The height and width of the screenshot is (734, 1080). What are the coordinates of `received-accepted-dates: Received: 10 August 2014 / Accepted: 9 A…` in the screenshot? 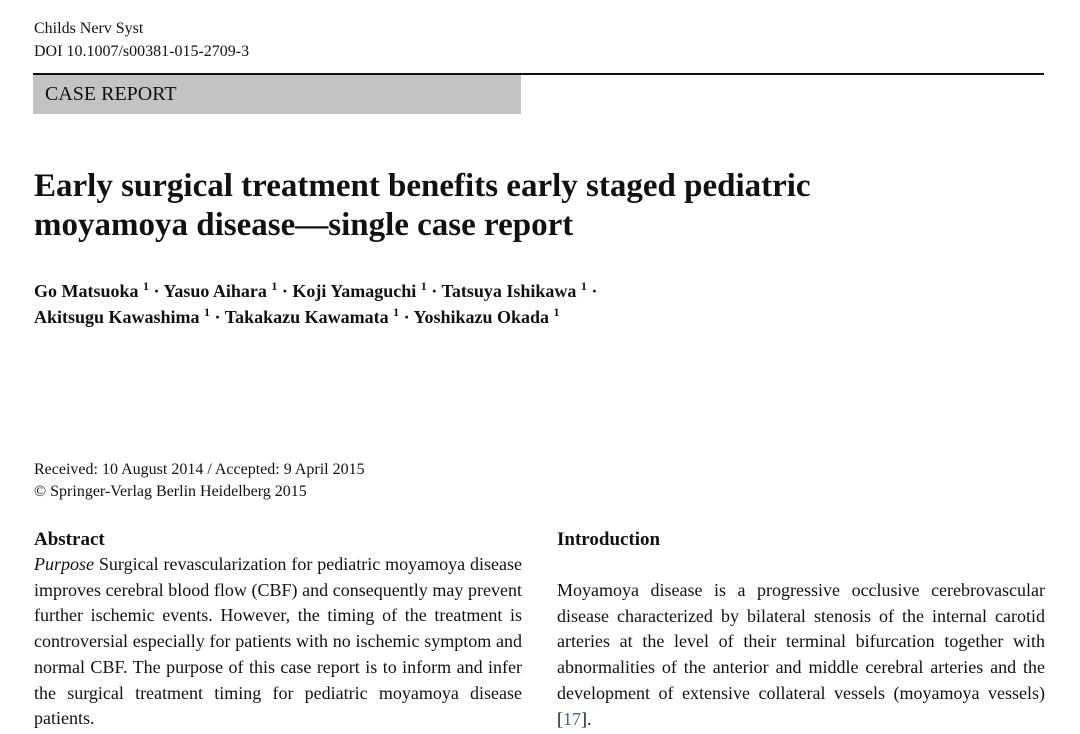 It's located at (199, 469).